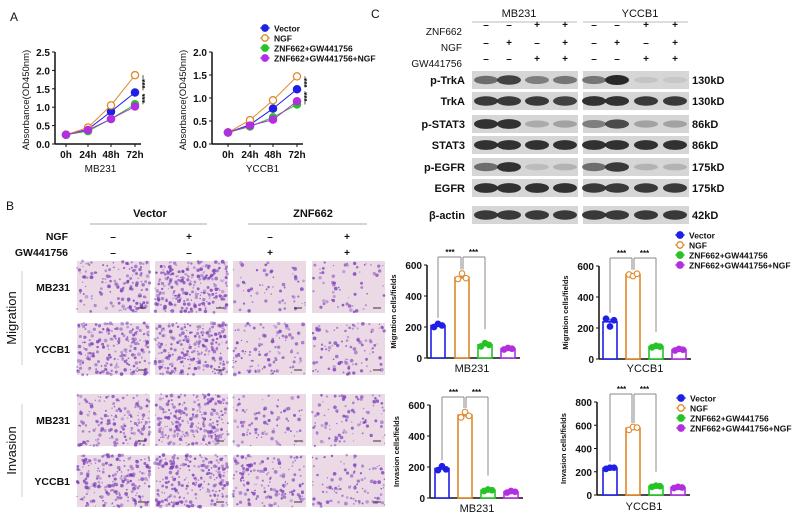 The width and height of the screenshot is (799, 520). Describe the element at coordinates (681, 418) in the screenshot. I see `legend-marker` at that location.